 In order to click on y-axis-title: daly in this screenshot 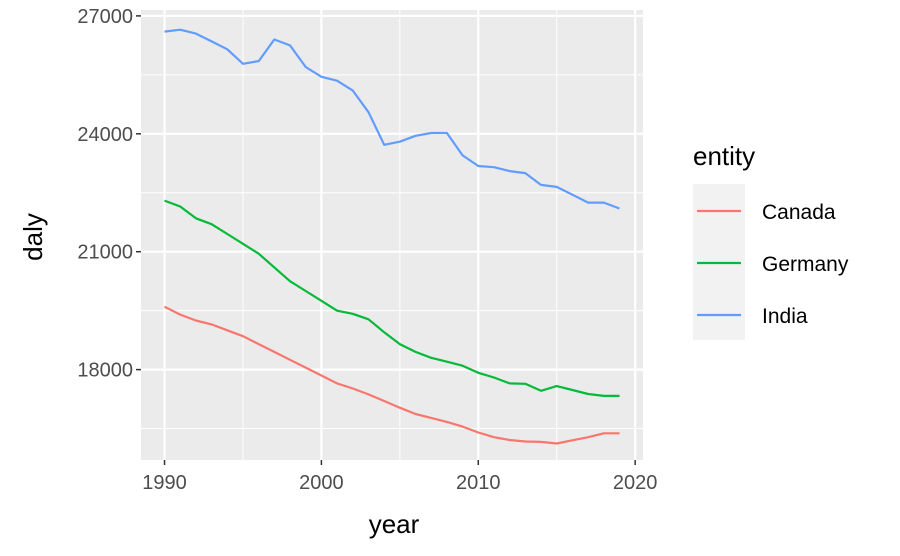, I will do `click(33, 237)`.